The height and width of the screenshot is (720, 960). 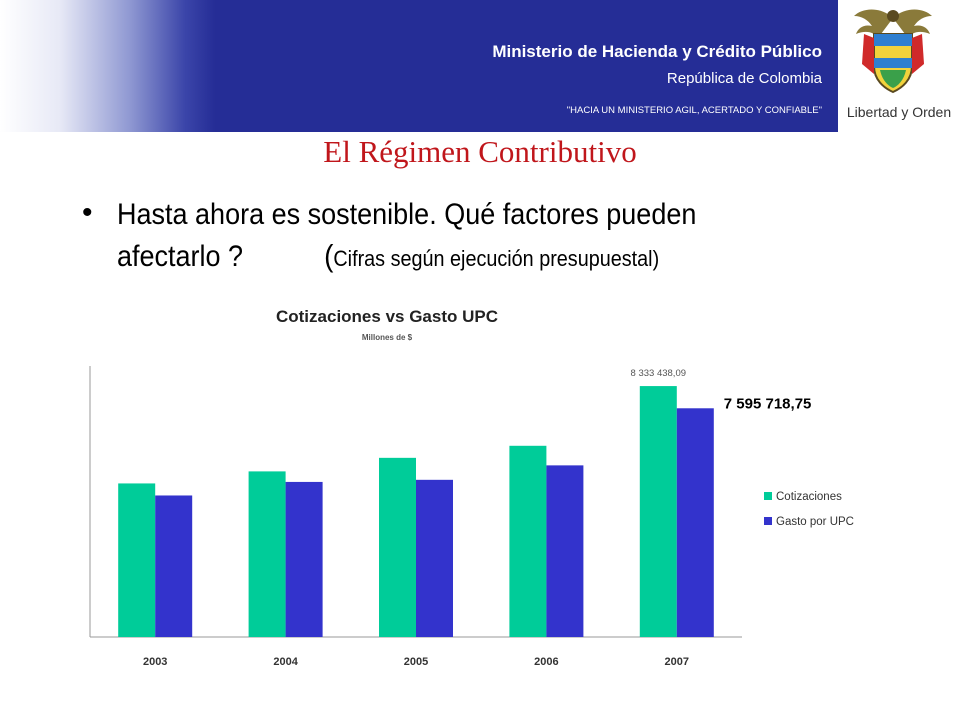 I want to click on bullet-note: Cifras según ejecución presupuestal), so click(x=496, y=258).